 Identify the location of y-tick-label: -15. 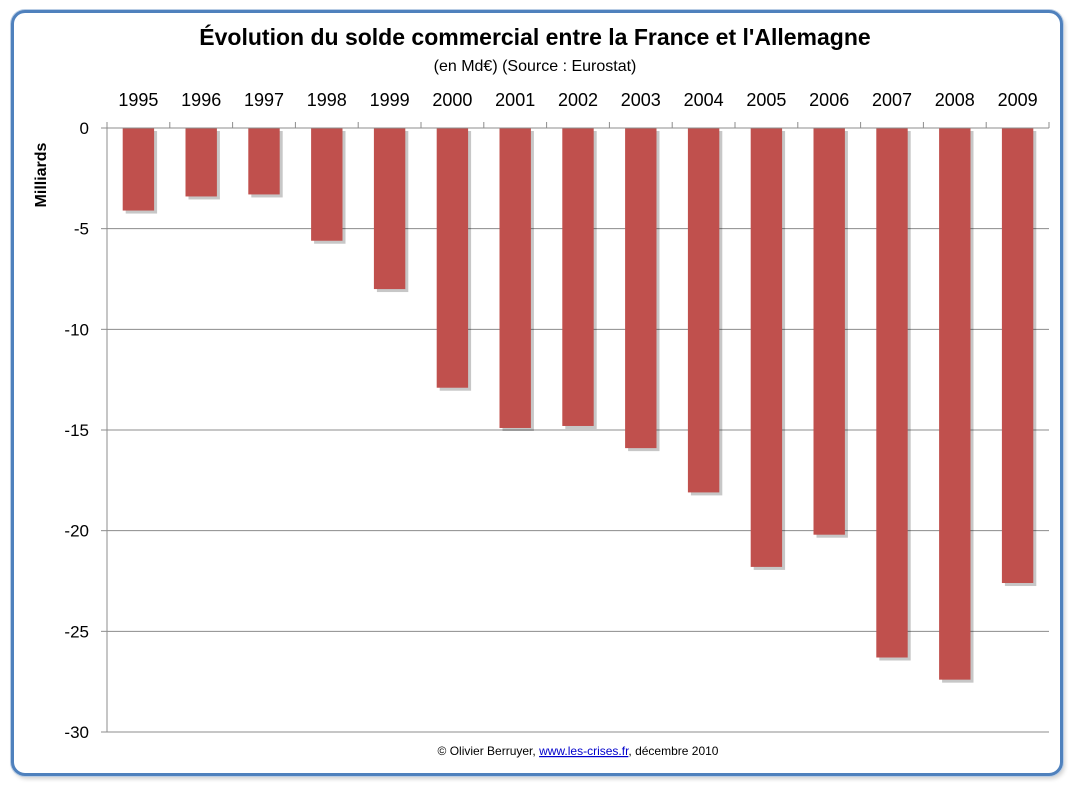
(76, 430).